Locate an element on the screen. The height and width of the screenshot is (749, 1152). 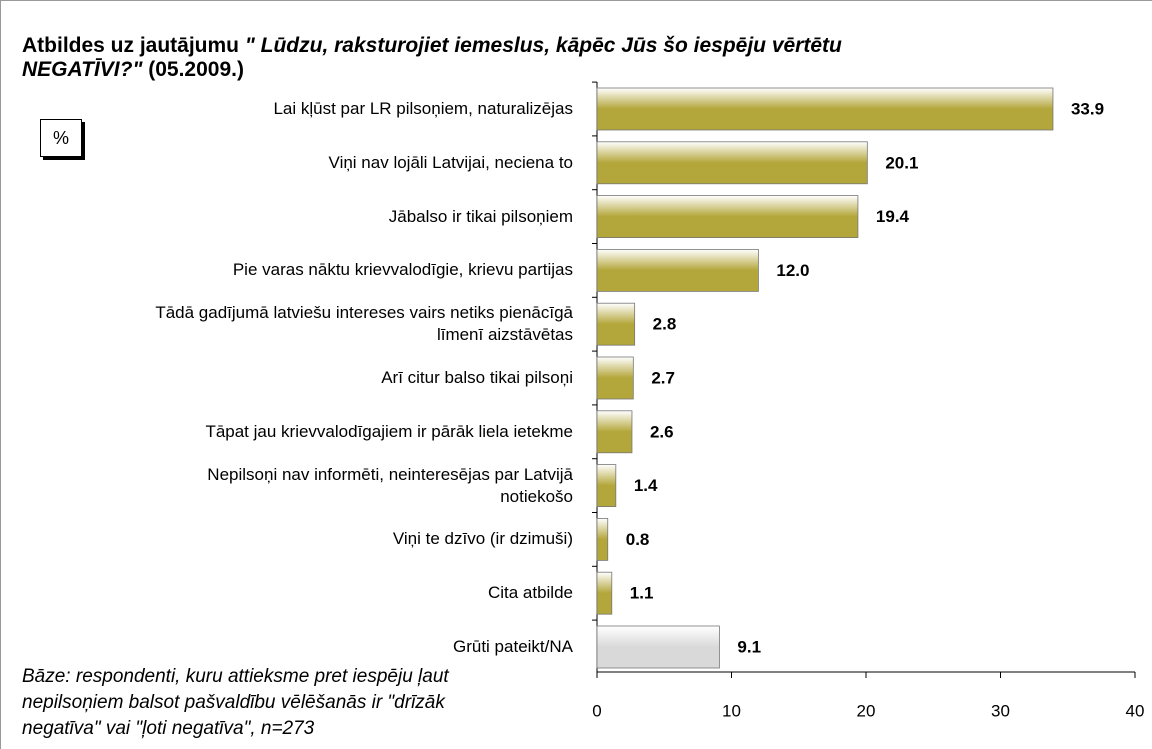
category-label: Viņi te dzīvo (ir dzimuši) is located at coordinates (482, 539).